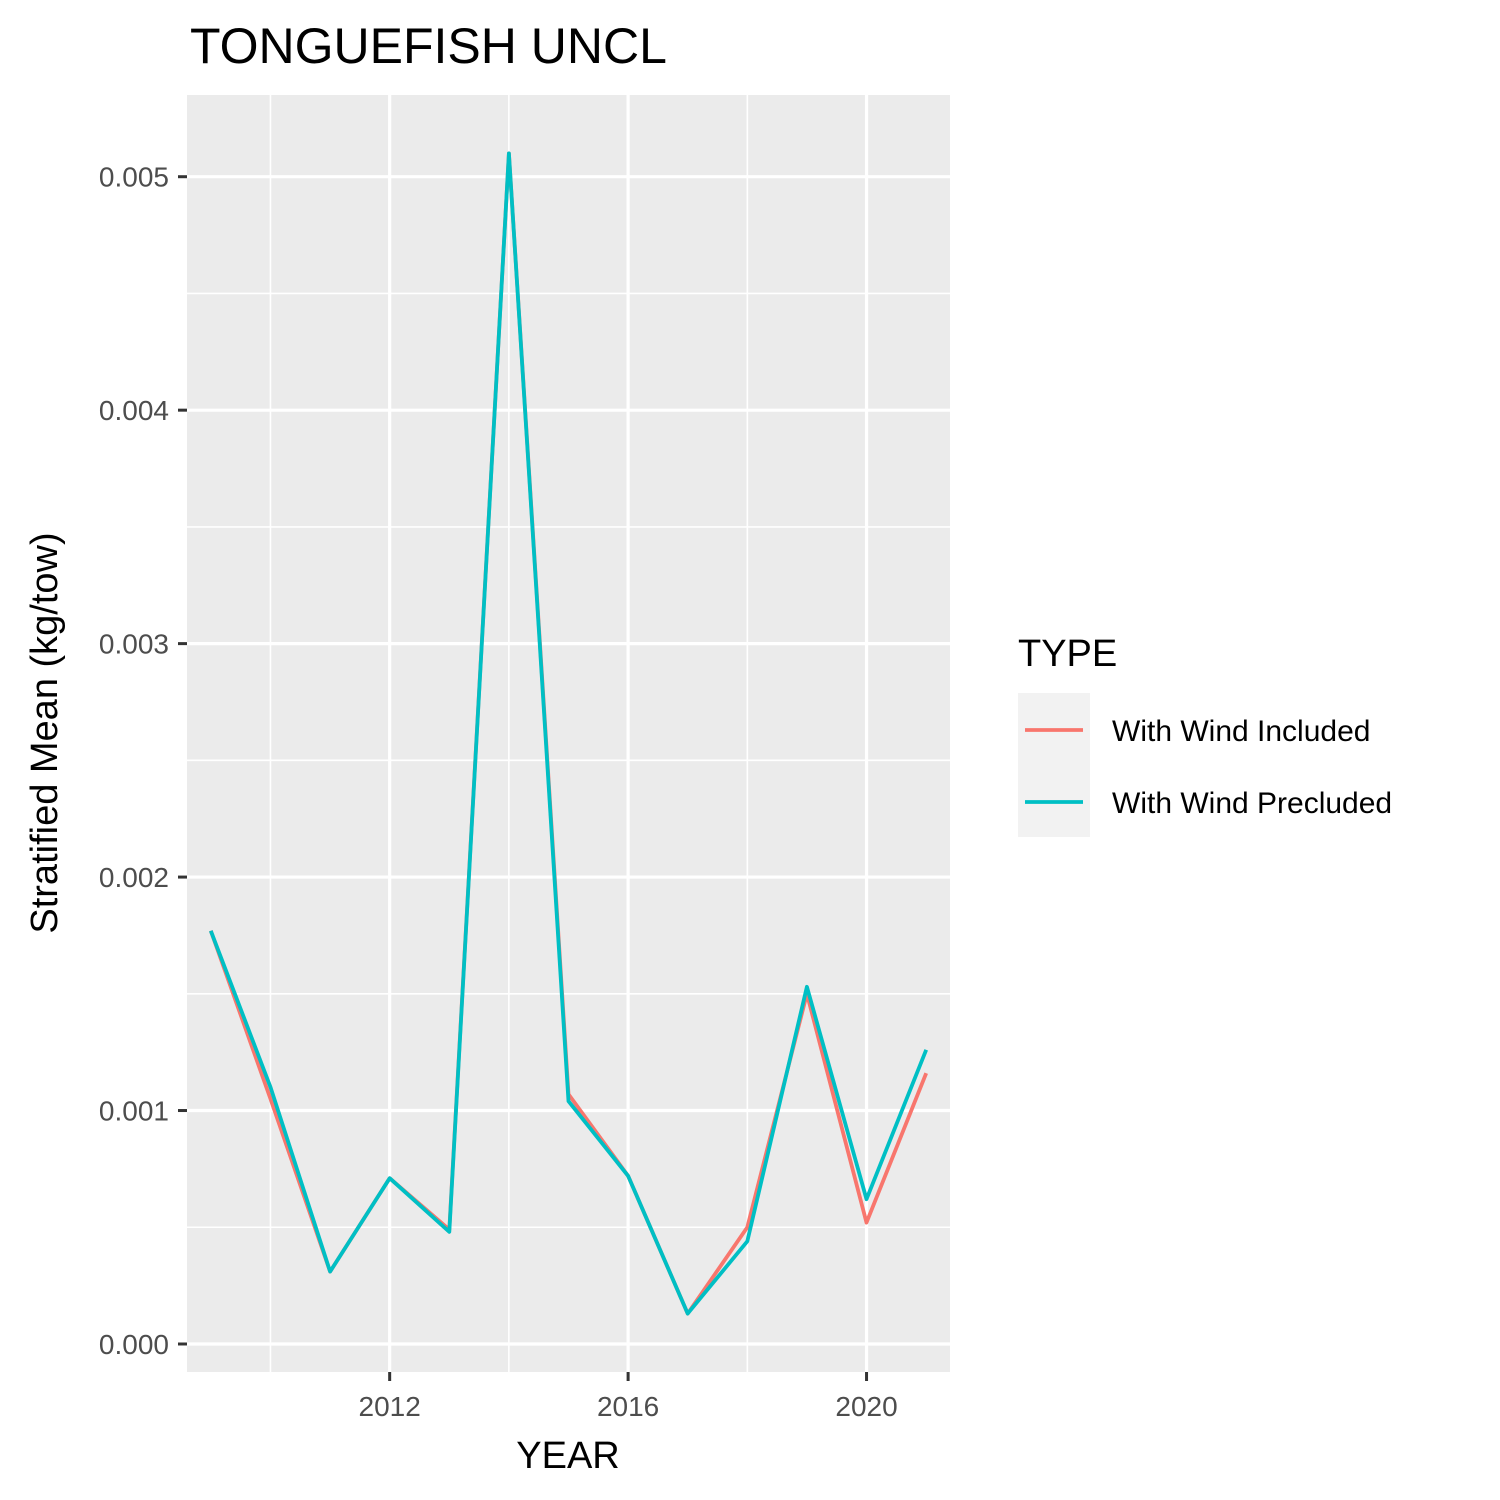 This screenshot has height=1500, width=1500. What do you see at coordinates (1067, 654) in the screenshot?
I see `legend-title: TYPE` at bounding box center [1067, 654].